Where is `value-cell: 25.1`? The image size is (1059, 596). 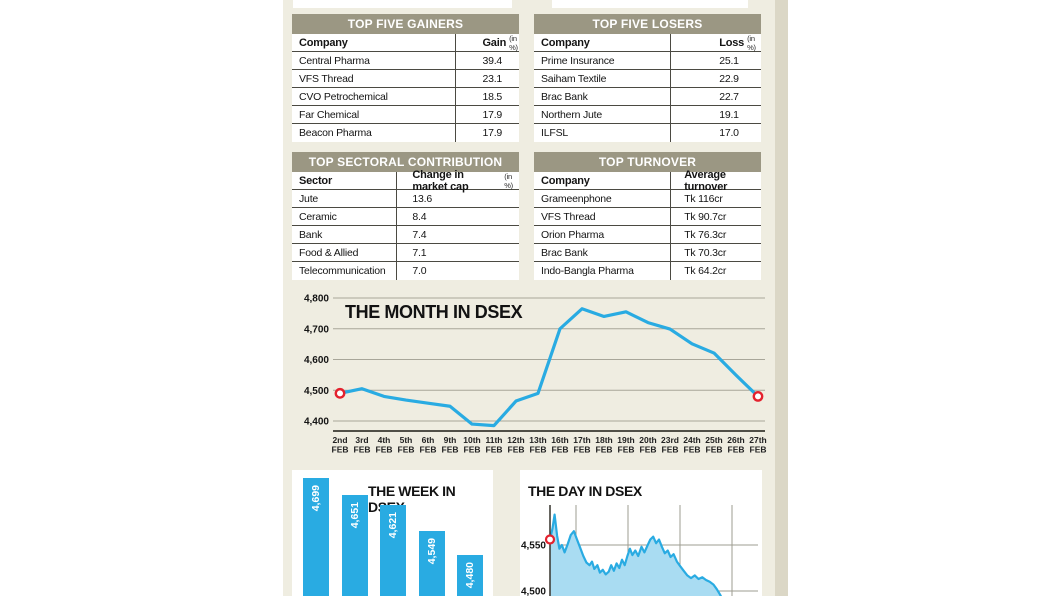
value-cell: 25.1 is located at coordinates (715, 60).